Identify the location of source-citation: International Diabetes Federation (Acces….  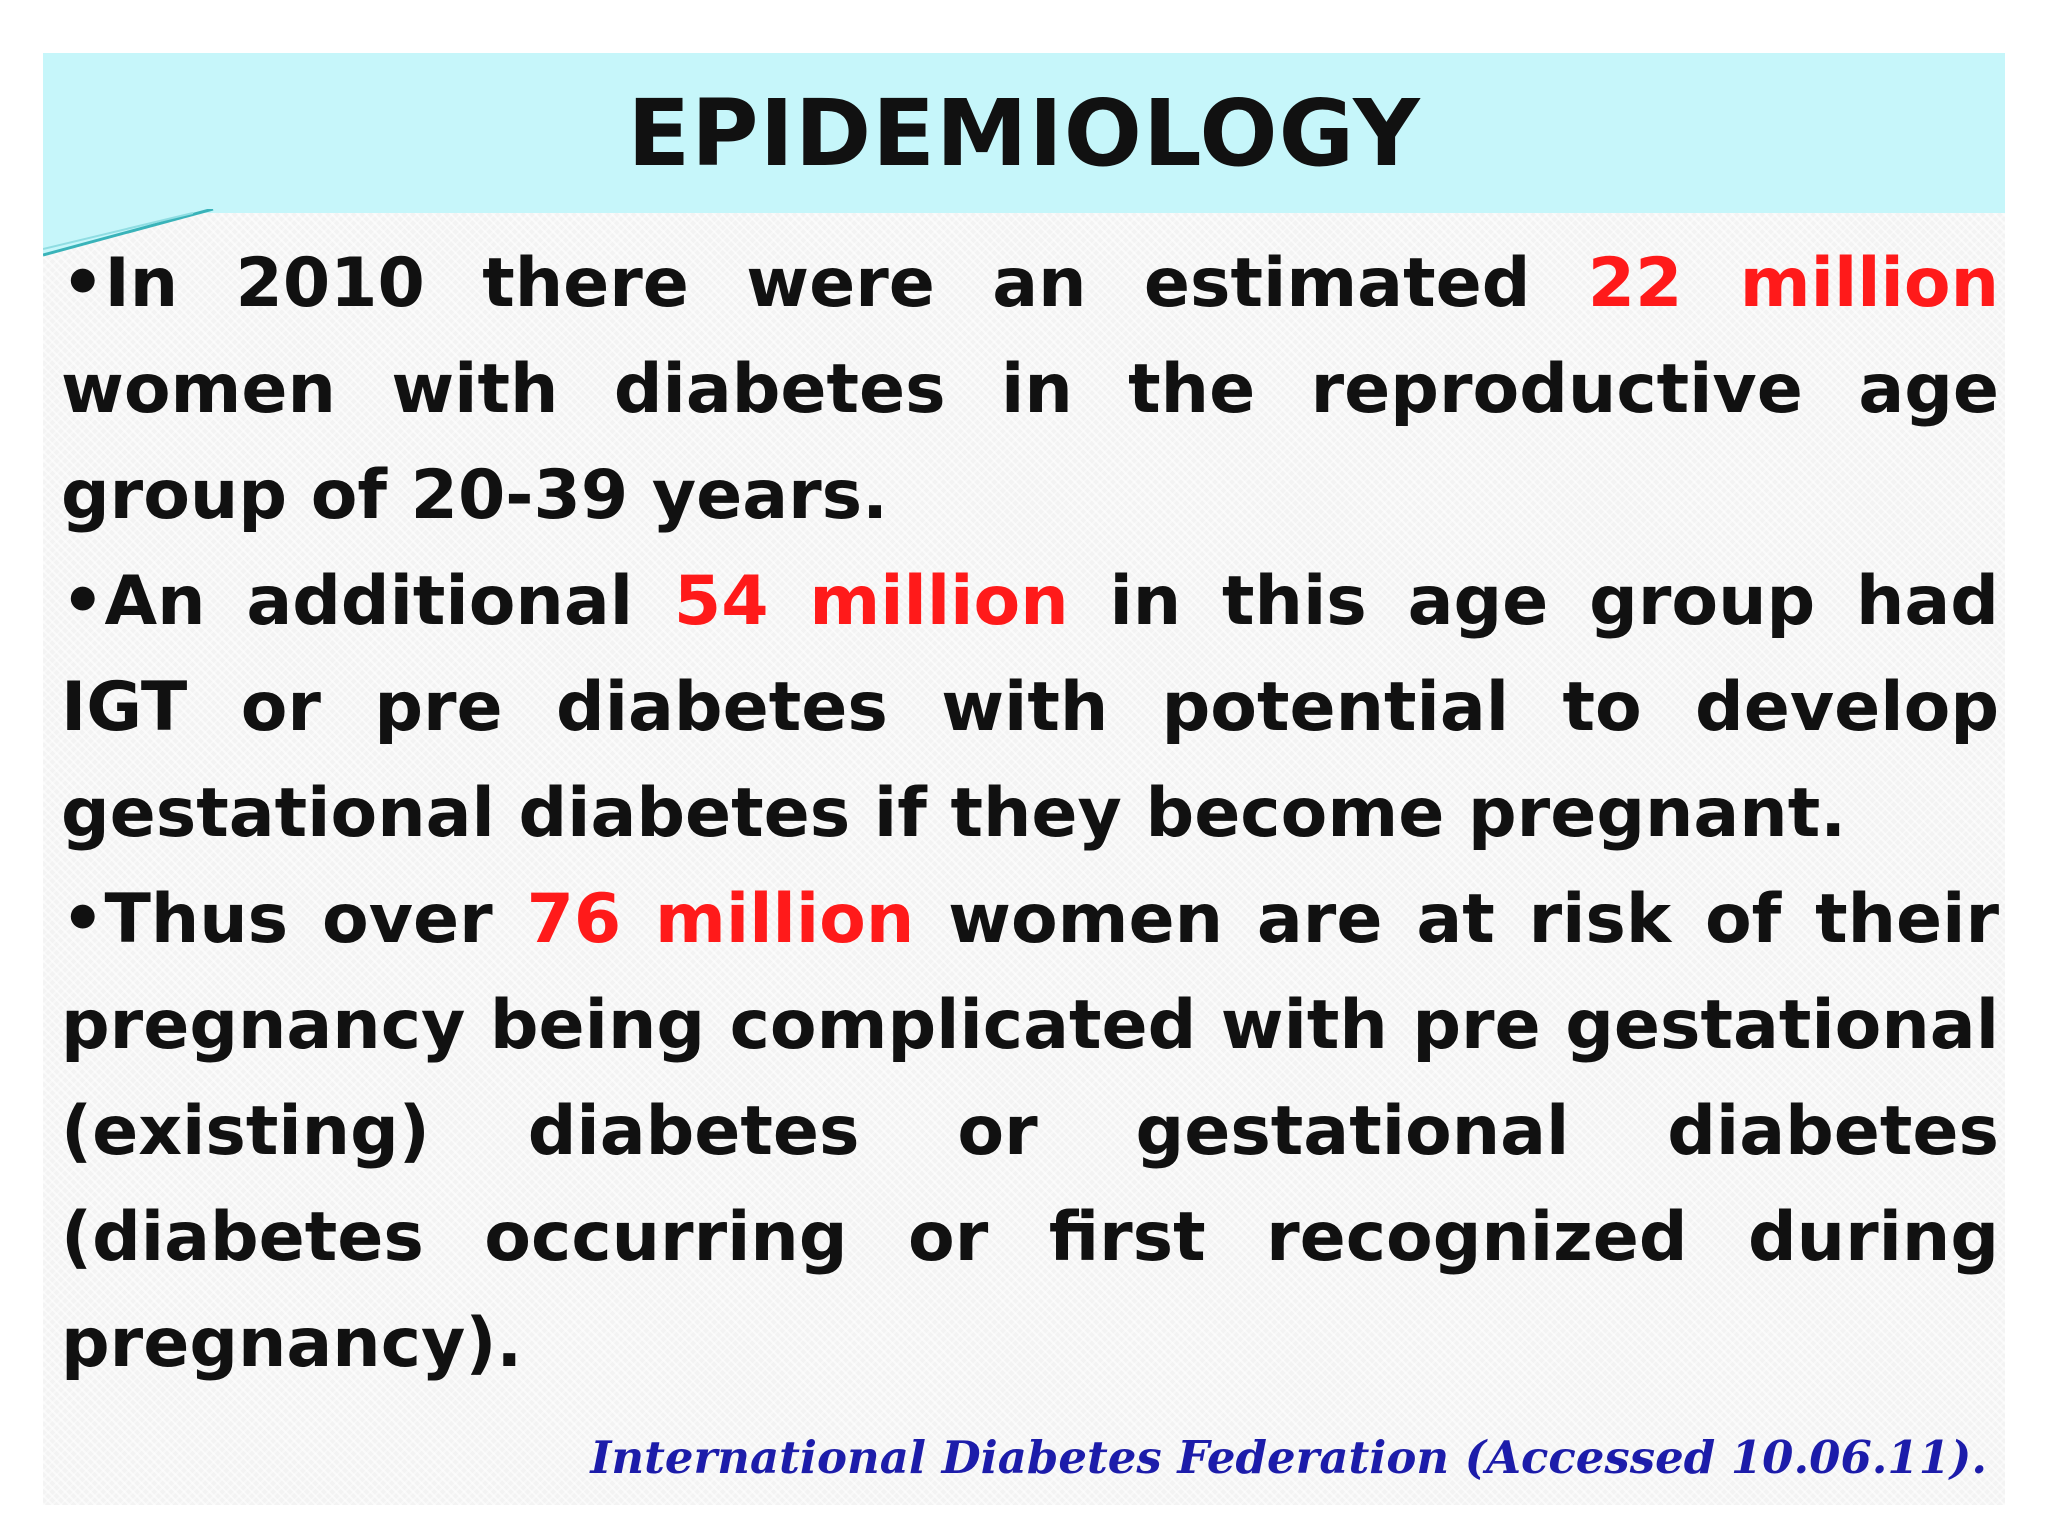
(1288, 1457).